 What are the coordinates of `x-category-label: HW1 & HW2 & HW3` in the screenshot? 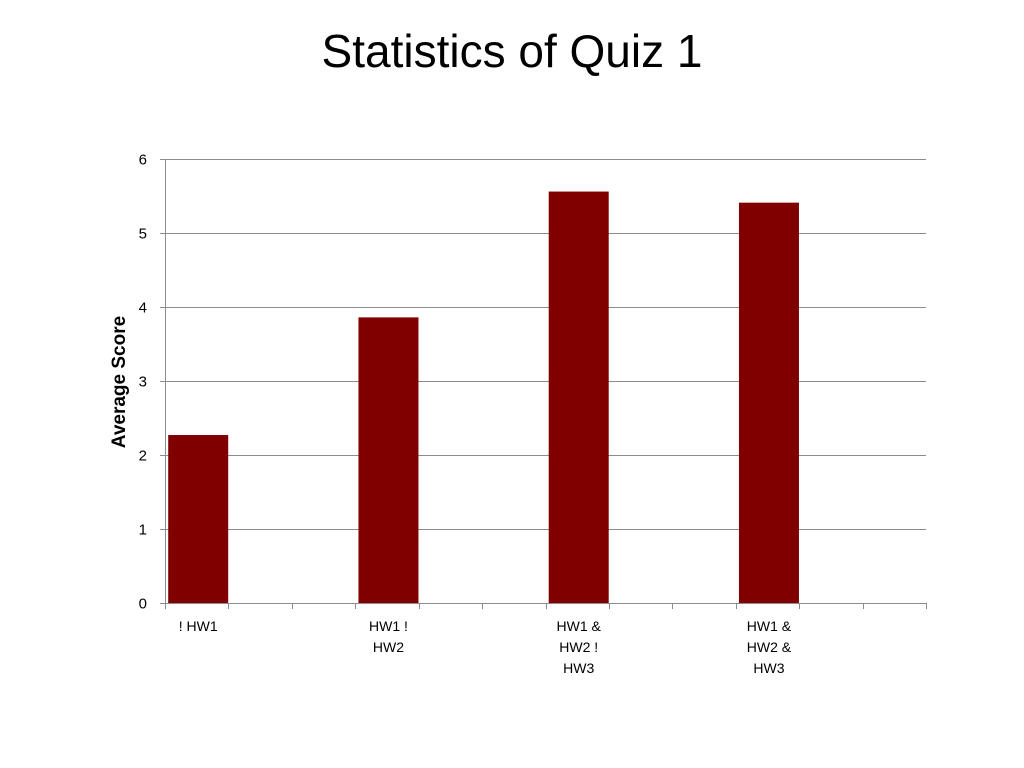 It's located at (769, 647).